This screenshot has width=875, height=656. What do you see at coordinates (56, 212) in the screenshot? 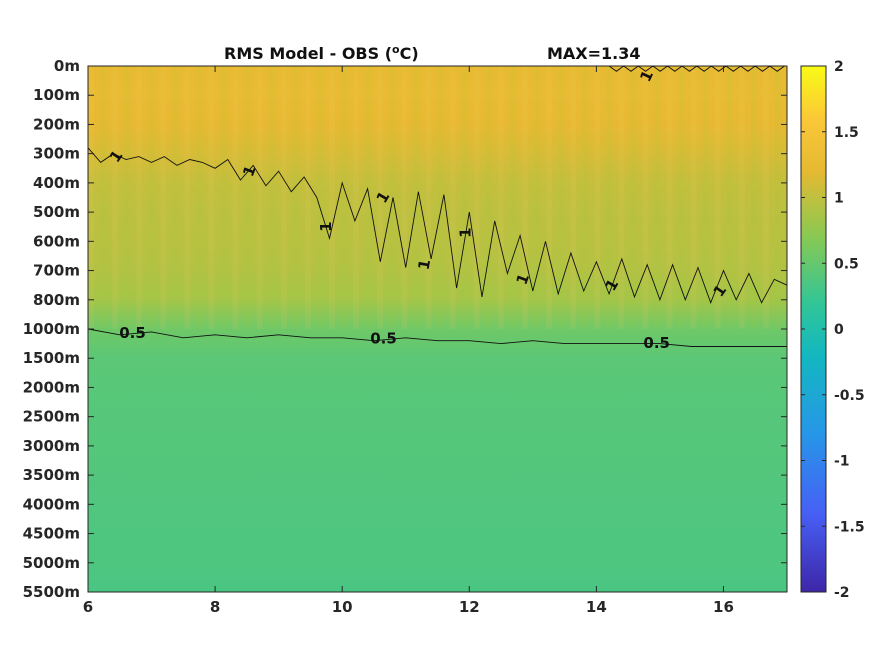
I see `y-tick-label: 500m` at bounding box center [56, 212].